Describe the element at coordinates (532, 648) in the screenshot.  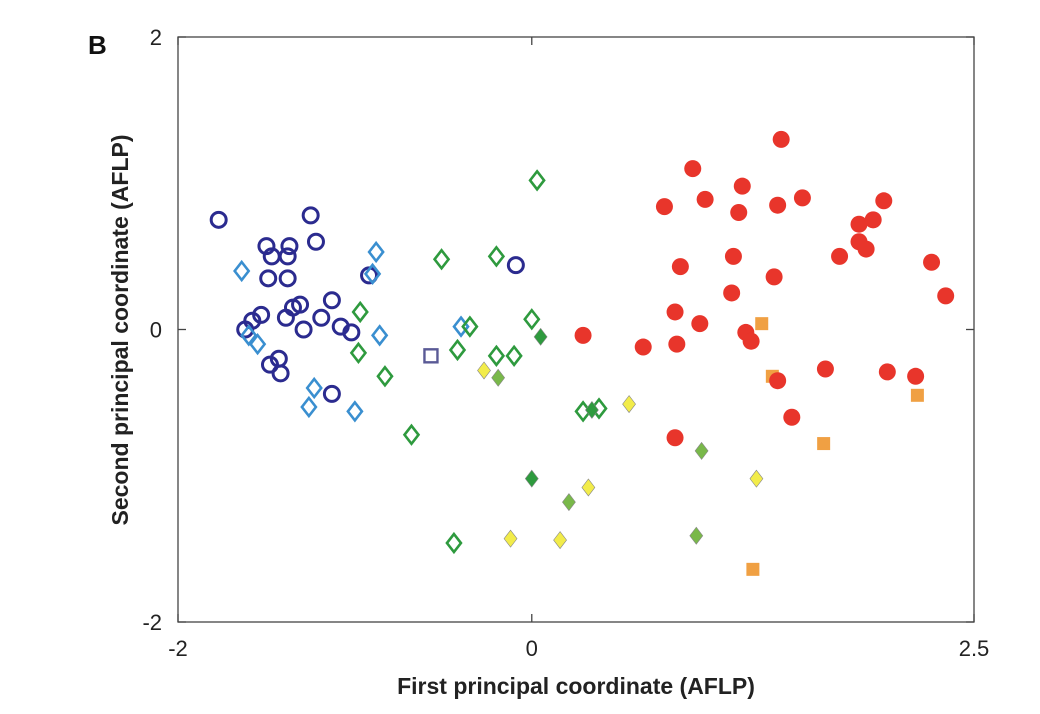
I see `x-tick-label: 0` at that location.